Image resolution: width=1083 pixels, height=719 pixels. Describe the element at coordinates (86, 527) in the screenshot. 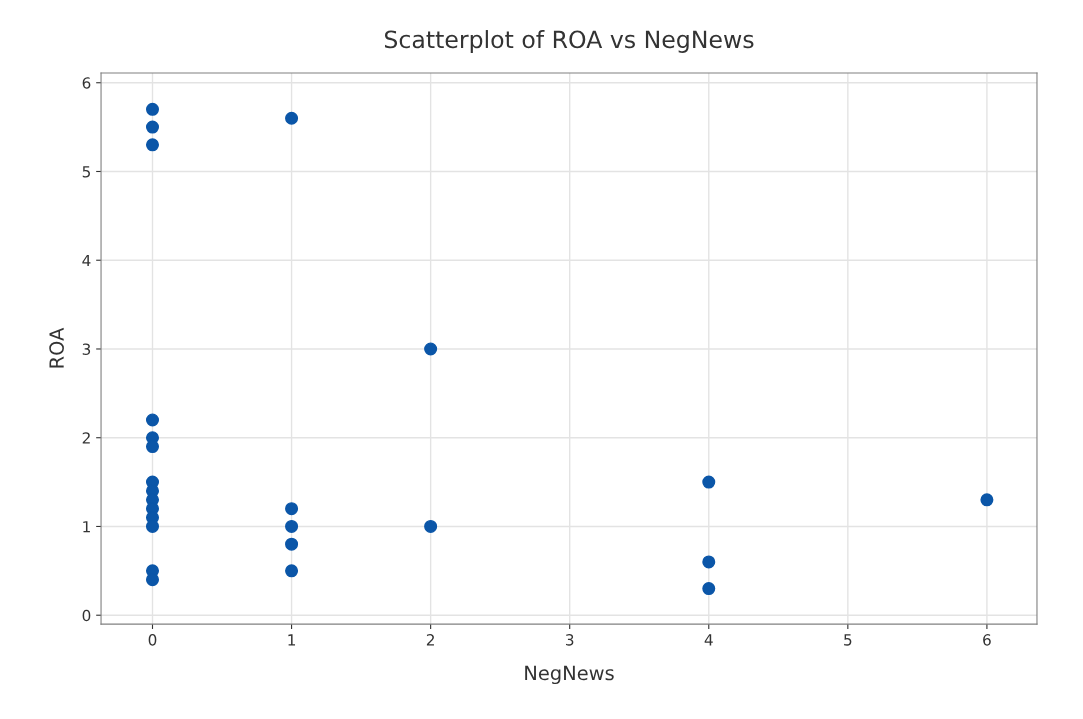

I see `y-tick-label: 1` at that location.